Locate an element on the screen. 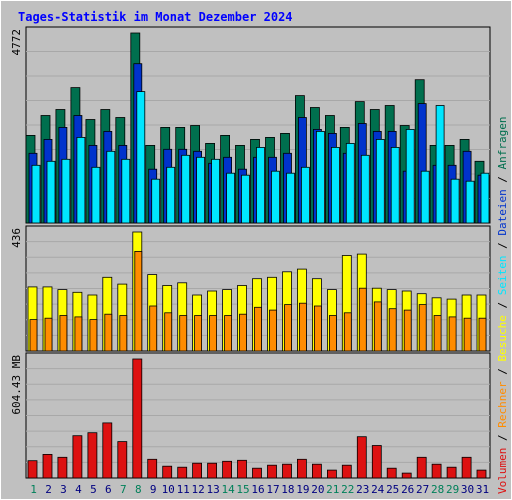 This screenshot has width=512, height=500. x-tick-label-day-22: 22 is located at coordinates (347, 489).